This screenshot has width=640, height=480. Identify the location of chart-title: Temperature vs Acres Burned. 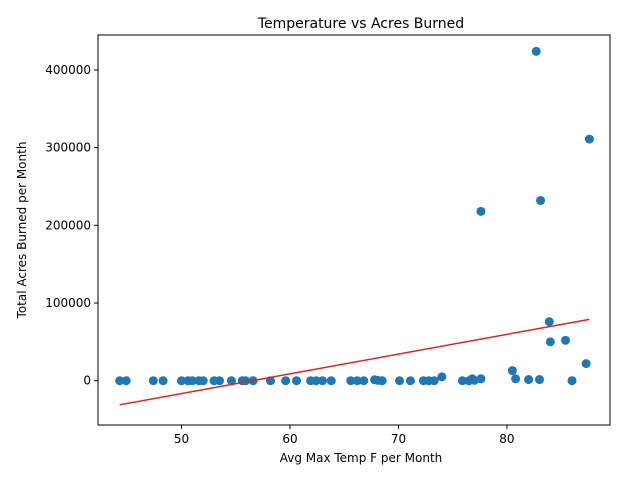
(360, 24).